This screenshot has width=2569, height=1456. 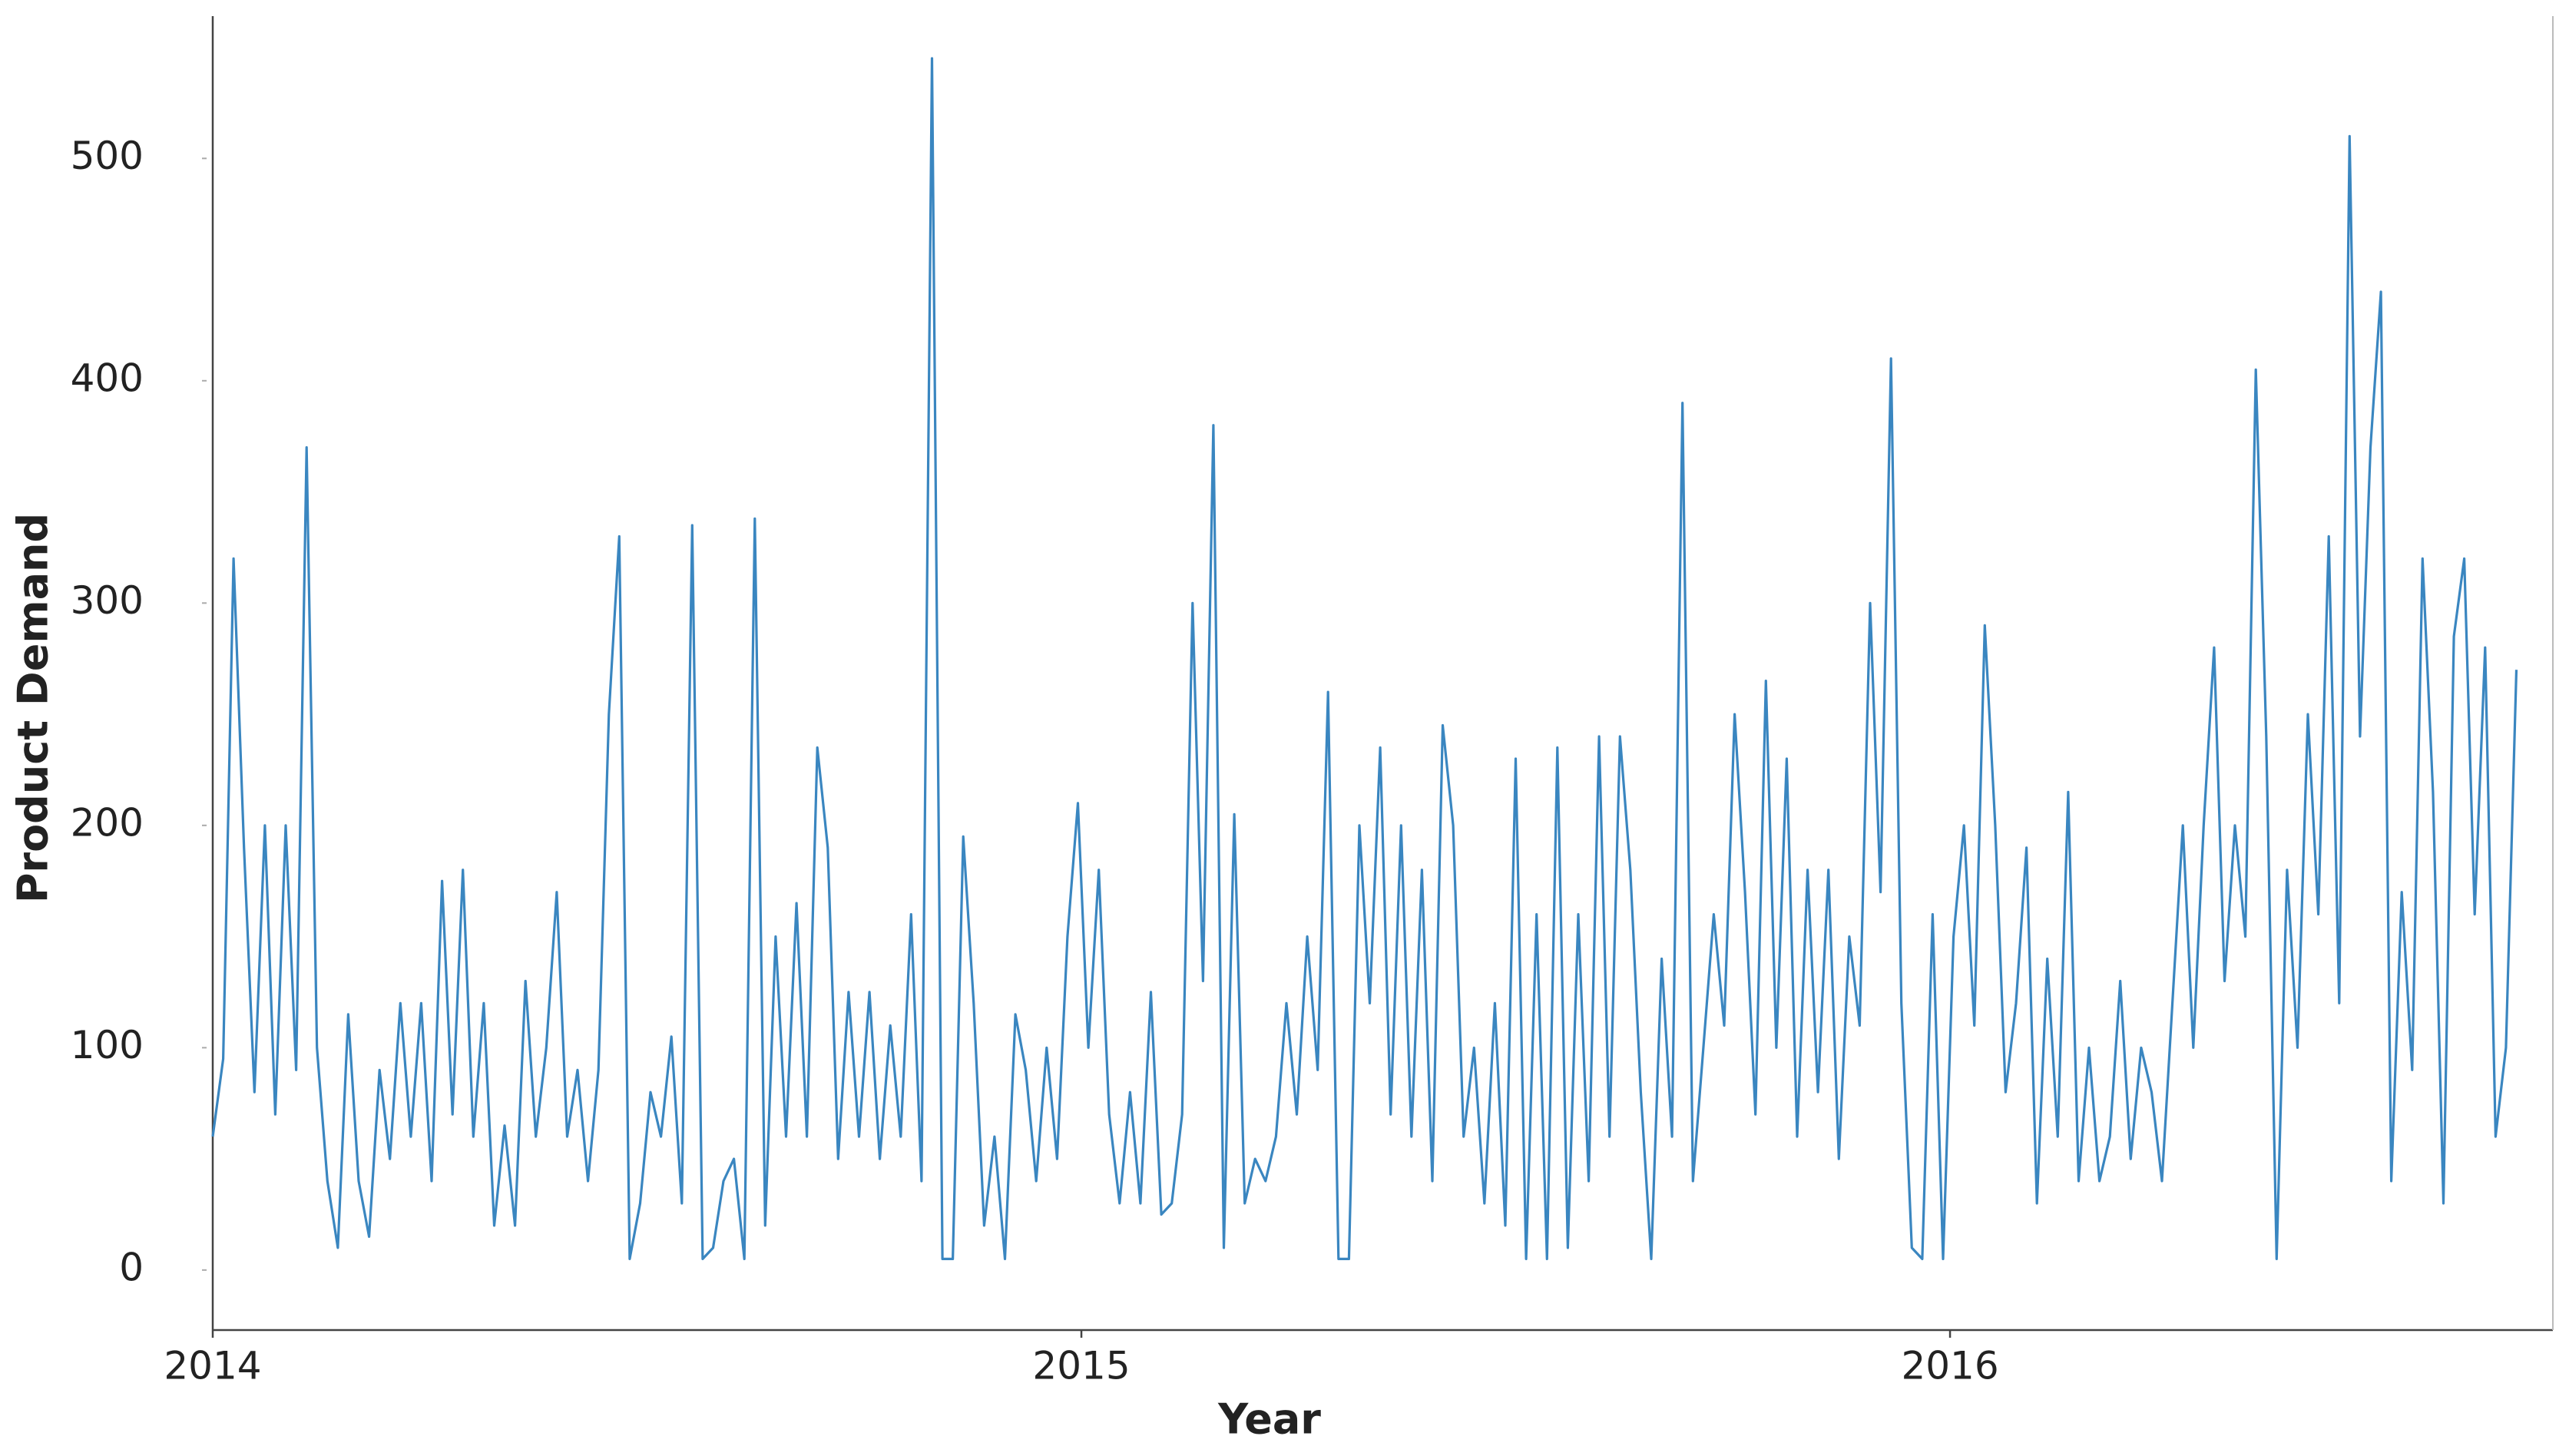 What do you see at coordinates (107, 600) in the screenshot?
I see `y-tick-label: 300` at bounding box center [107, 600].